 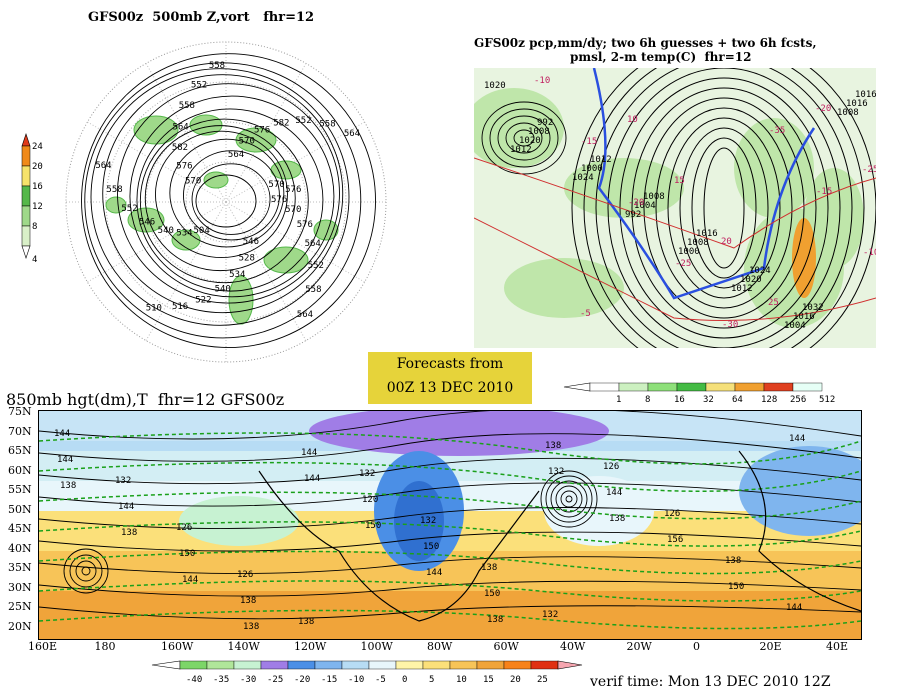 What do you see at coordinates (103, 166) in the screenshot?
I see `contour-label: 564` at bounding box center [103, 166].